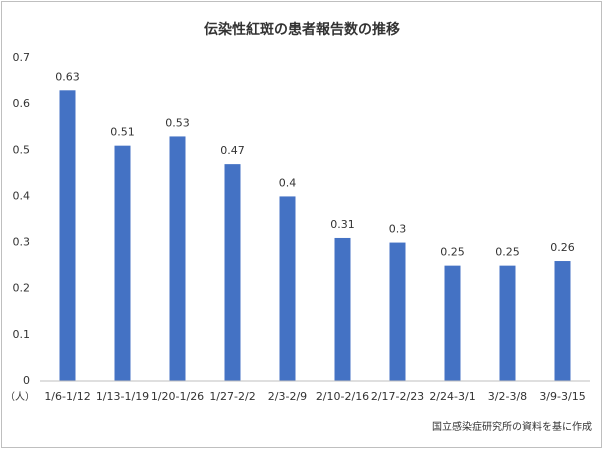  What do you see at coordinates (20, 397) in the screenshot?
I see `y-unit-label: （人）` at bounding box center [20, 397].